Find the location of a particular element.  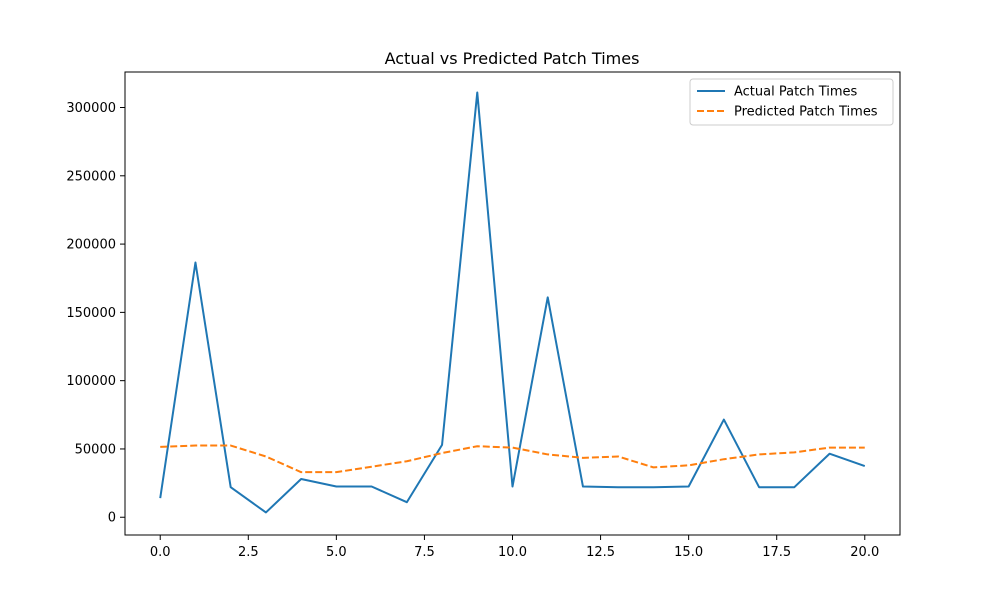

y-tick-label: 50000 is located at coordinates (95, 449).